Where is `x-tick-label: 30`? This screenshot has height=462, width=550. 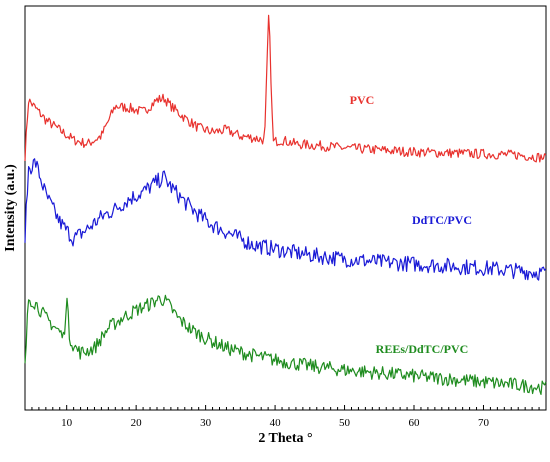
x-tick-label: 30 is located at coordinates (206, 423).